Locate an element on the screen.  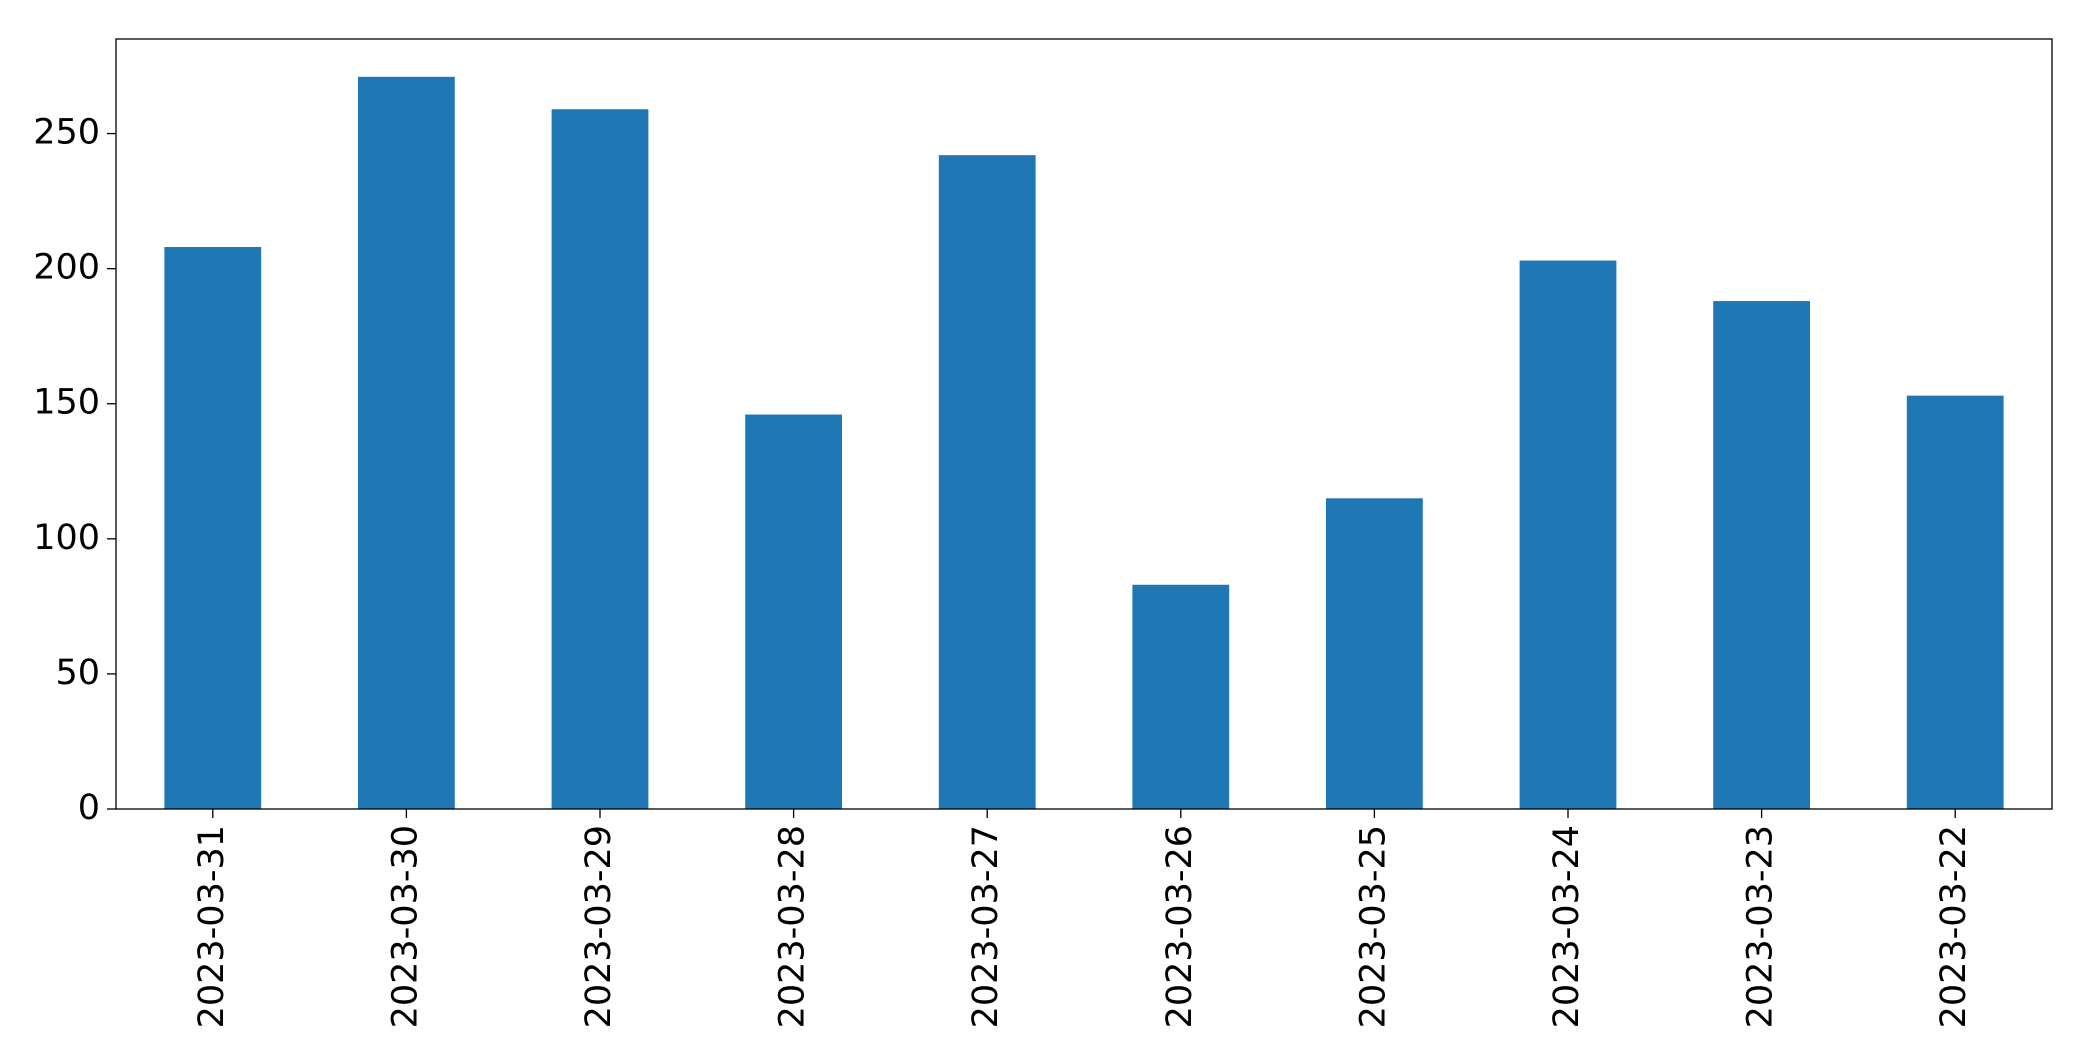
y-tick-label: 250 is located at coordinates (66, 133).